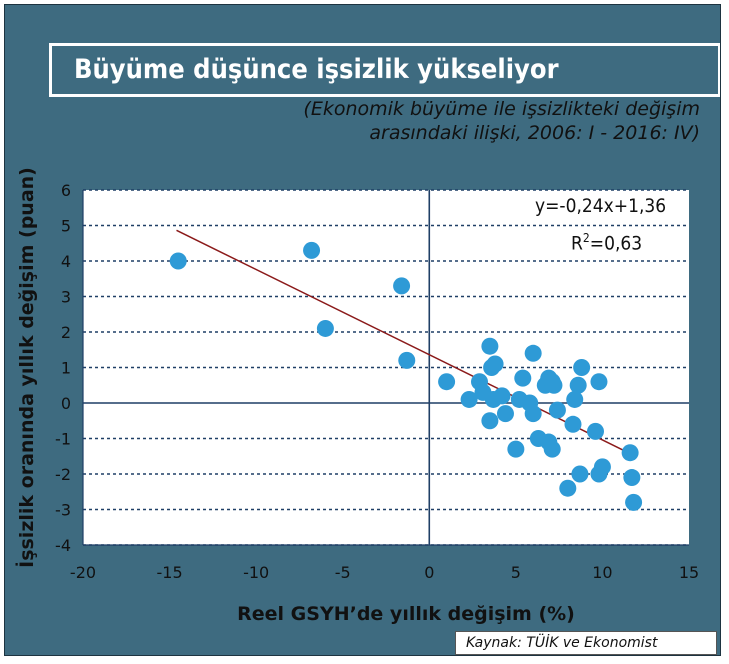  What do you see at coordinates (429, 572) in the screenshot?
I see `x-tick-label: 0` at bounding box center [429, 572].